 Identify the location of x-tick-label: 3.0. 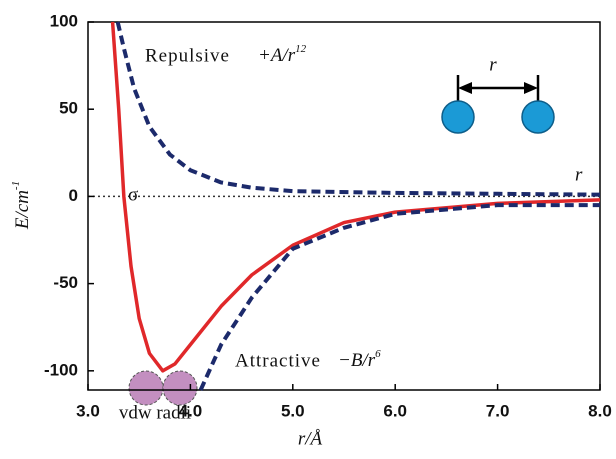
(88, 410).